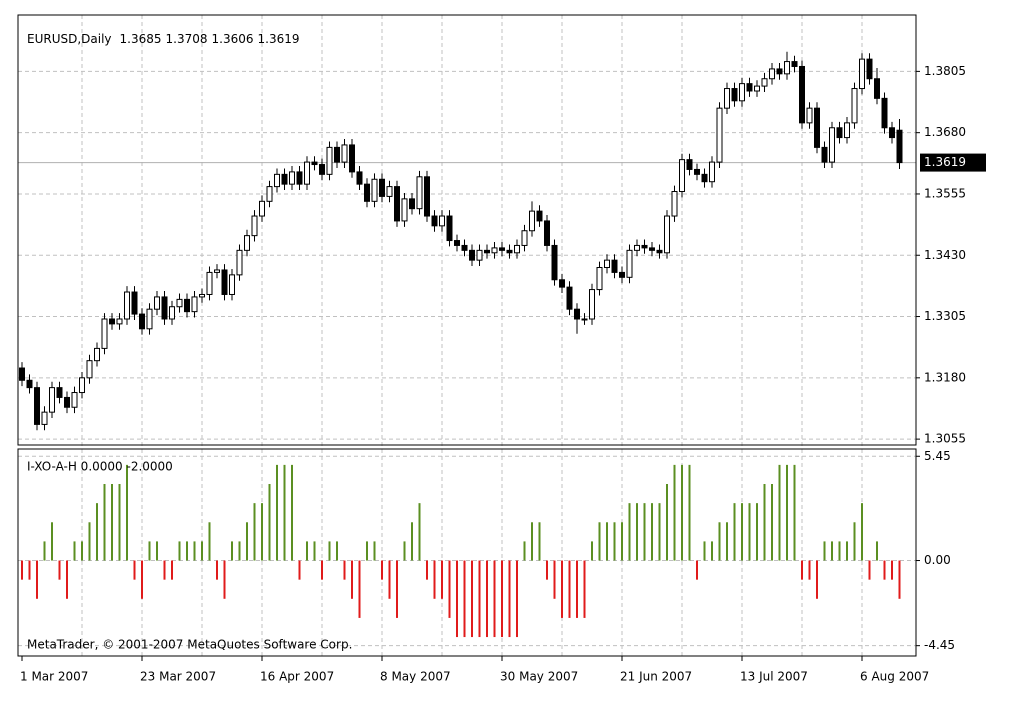  Describe the element at coordinates (297, 677) in the screenshot. I see `x-tick-label: 16 Apr 2007` at that location.